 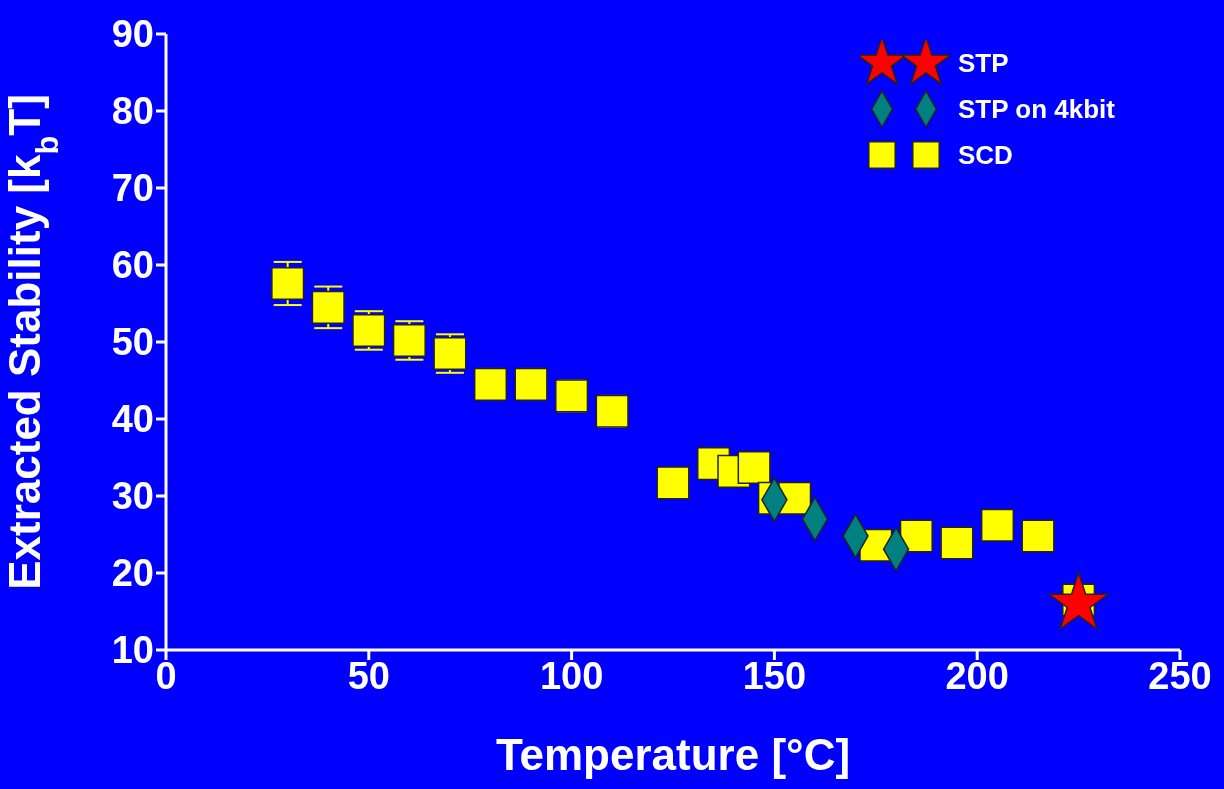 I want to click on y-tick-label: 20, so click(x=132, y=573).